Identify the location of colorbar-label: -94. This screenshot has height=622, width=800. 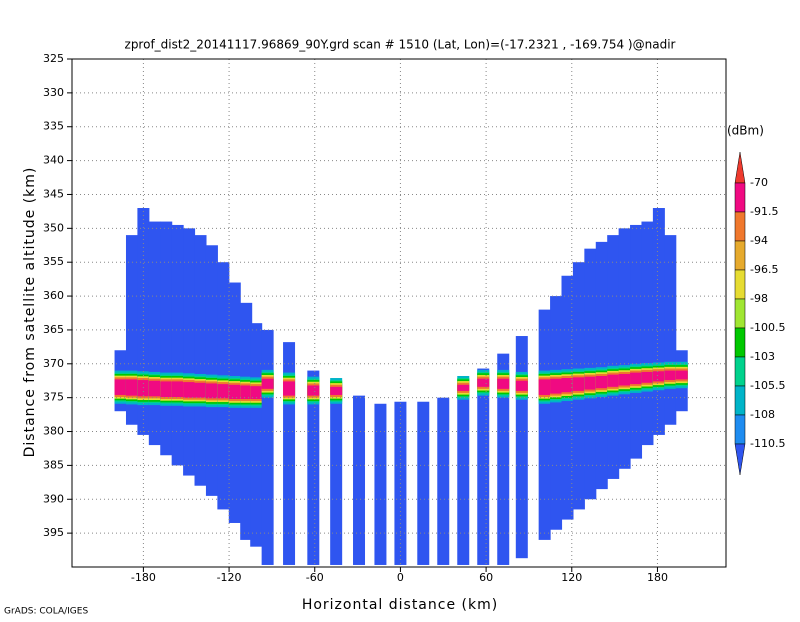
(759, 240).